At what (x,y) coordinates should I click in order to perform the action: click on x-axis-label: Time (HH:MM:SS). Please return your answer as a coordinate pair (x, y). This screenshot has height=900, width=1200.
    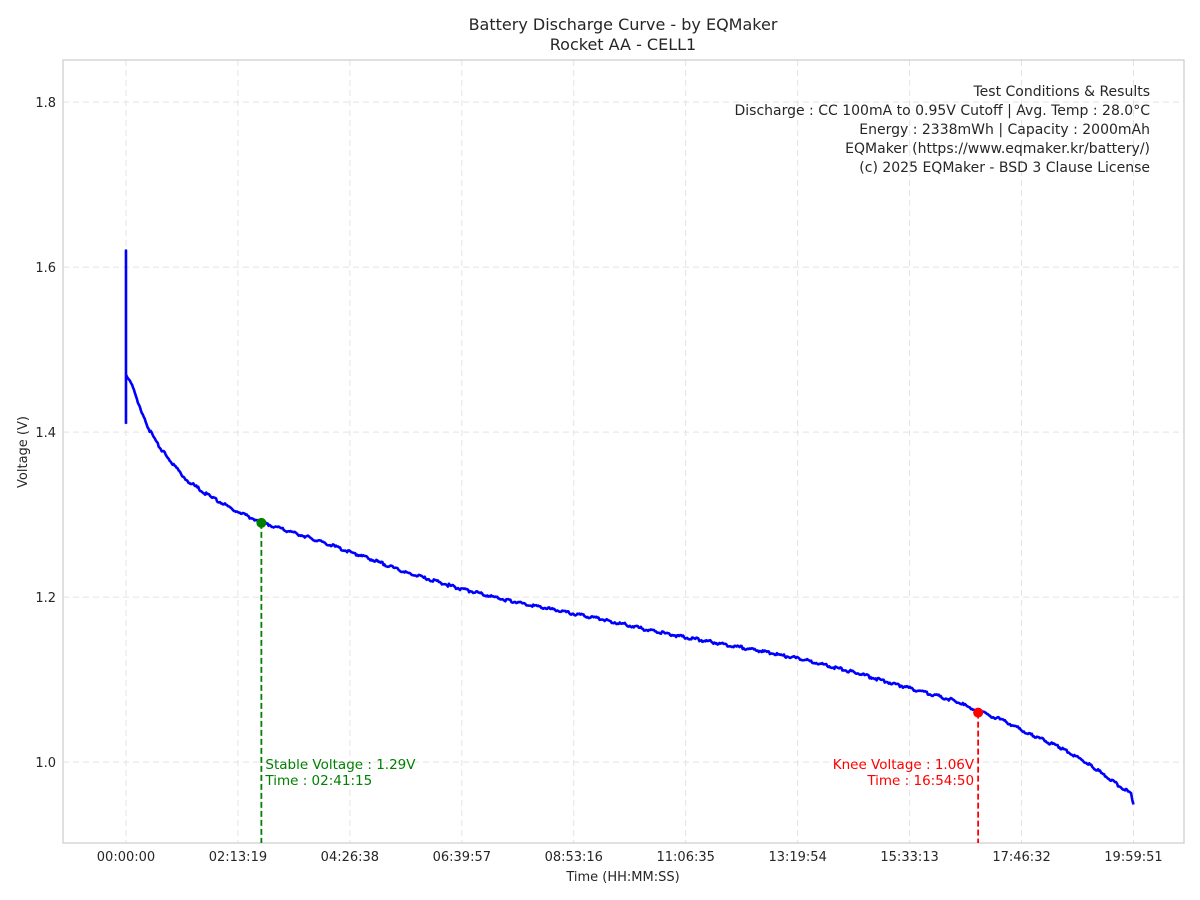
    Looking at the image, I should click on (622, 877).